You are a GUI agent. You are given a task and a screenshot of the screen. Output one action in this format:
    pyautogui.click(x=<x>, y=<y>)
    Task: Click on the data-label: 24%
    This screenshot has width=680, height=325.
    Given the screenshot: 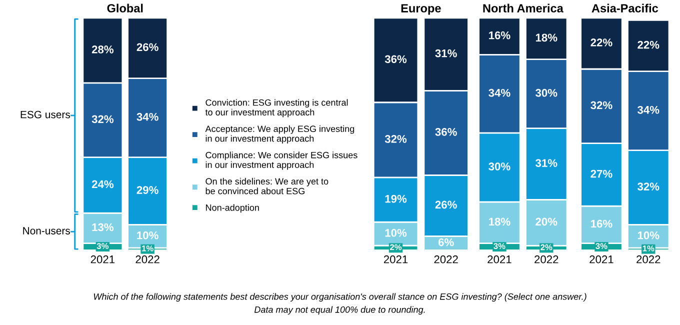 What is the action you would take?
    pyautogui.click(x=103, y=184)
    